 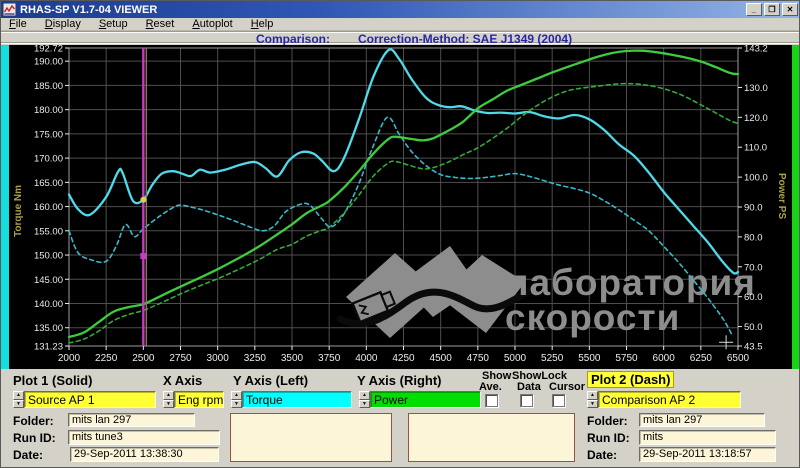 I want to click on svg-text: 5250, so click(x=552, y=358).